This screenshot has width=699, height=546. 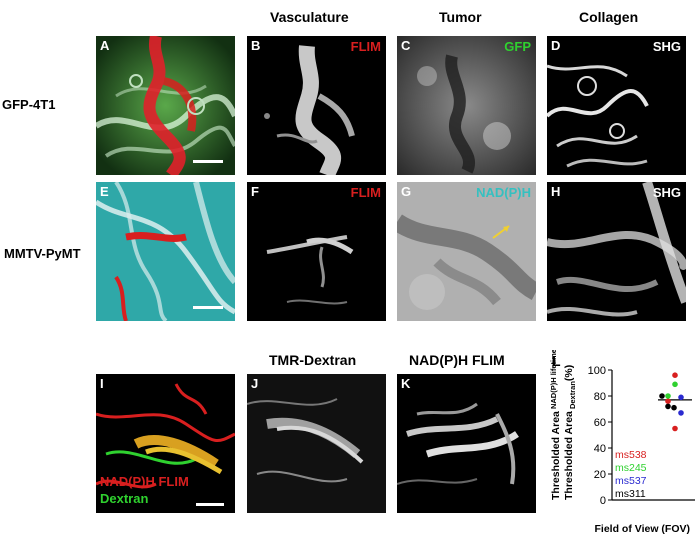 I want to click on panel-l-letter: L, so click(x=556, y=361).